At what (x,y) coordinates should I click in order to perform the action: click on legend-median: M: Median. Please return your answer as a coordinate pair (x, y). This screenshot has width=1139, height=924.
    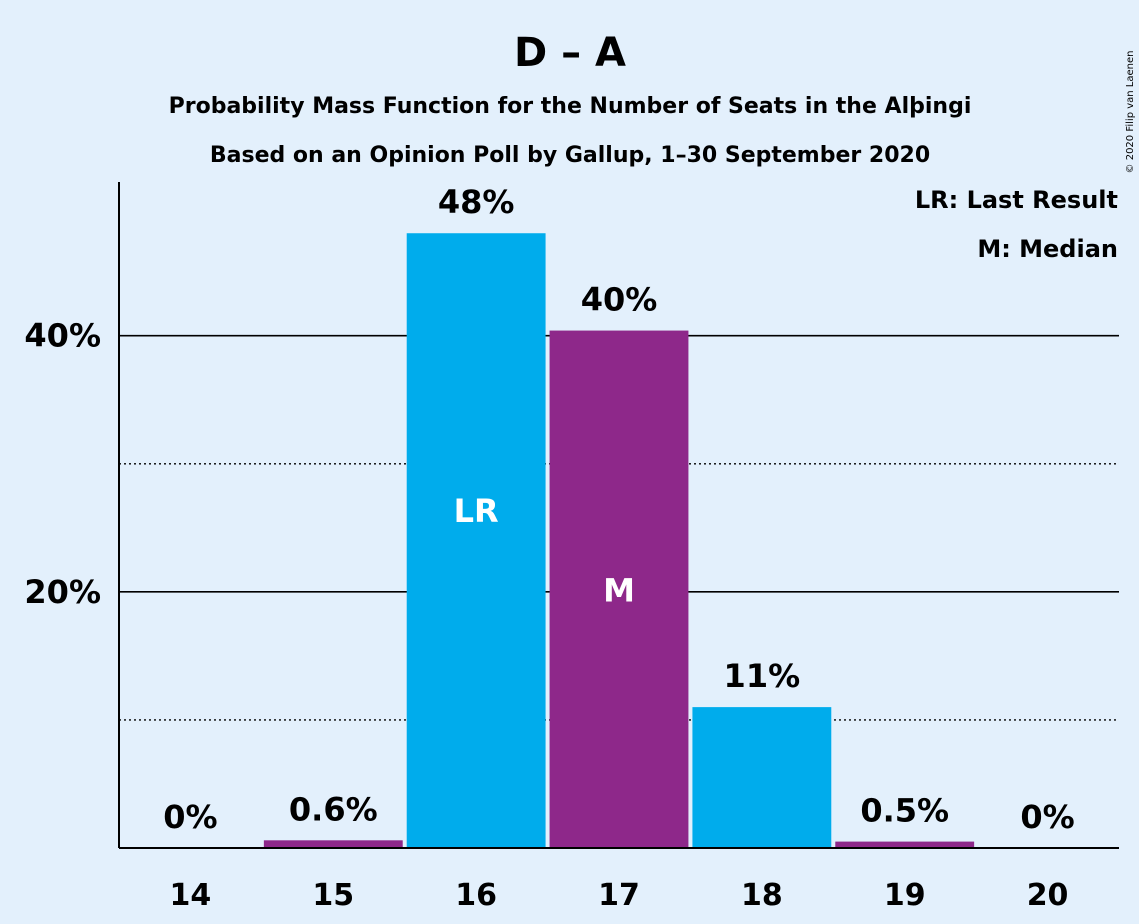
    Looking at the image, I should click on (1047, 249).